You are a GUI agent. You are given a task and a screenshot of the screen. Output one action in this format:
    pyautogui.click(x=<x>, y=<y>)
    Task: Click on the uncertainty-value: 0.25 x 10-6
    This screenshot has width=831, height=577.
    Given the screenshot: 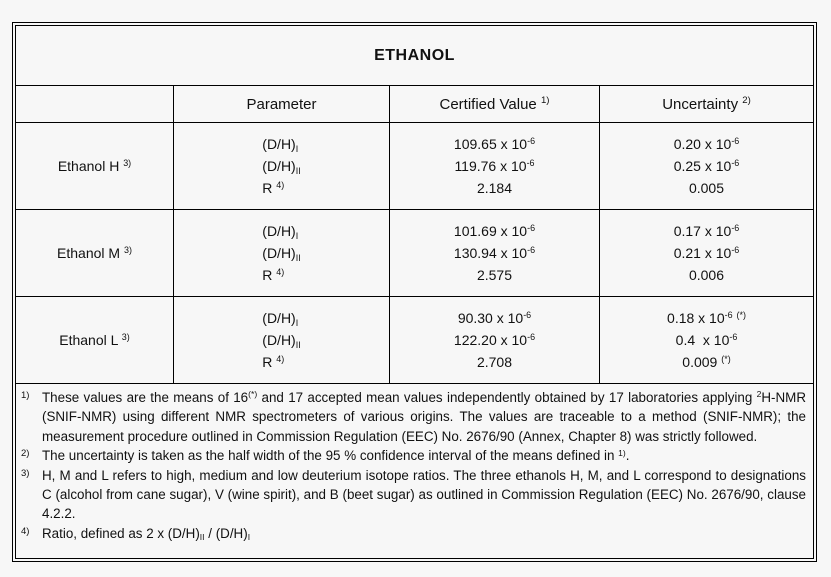 What is the action you would take?
    pyautogui.click(x=706, y=166)
    